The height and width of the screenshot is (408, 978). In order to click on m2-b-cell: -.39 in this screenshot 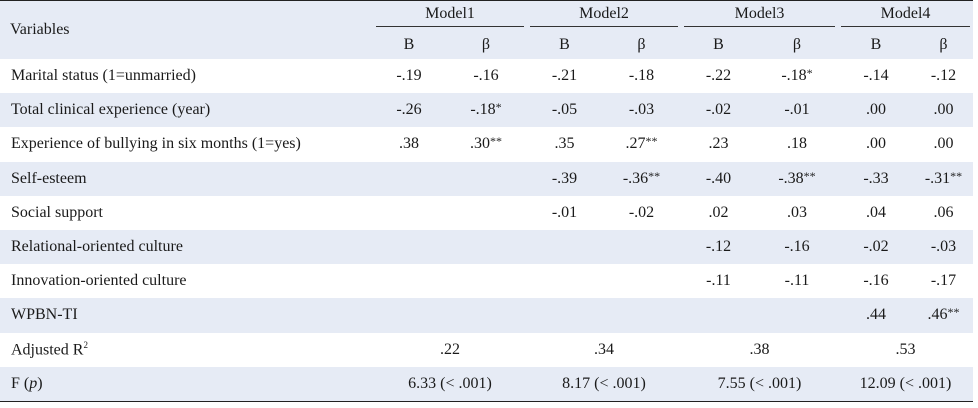, I will do `click(564, 178)`.